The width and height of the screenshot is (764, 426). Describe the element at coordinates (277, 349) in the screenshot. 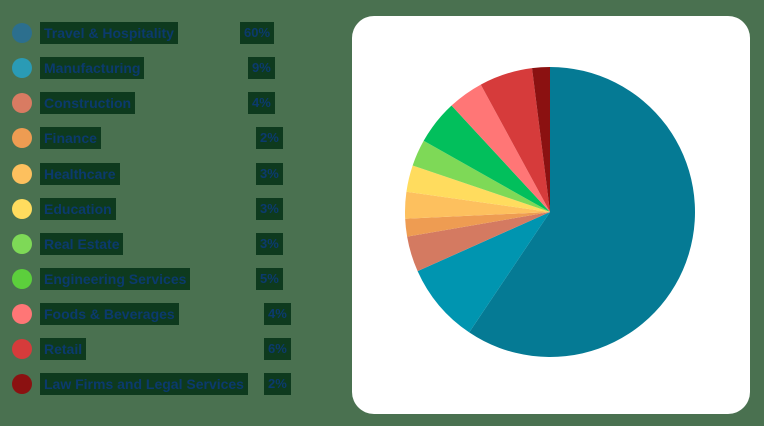

I see `legend-percent: 6%` at that location.